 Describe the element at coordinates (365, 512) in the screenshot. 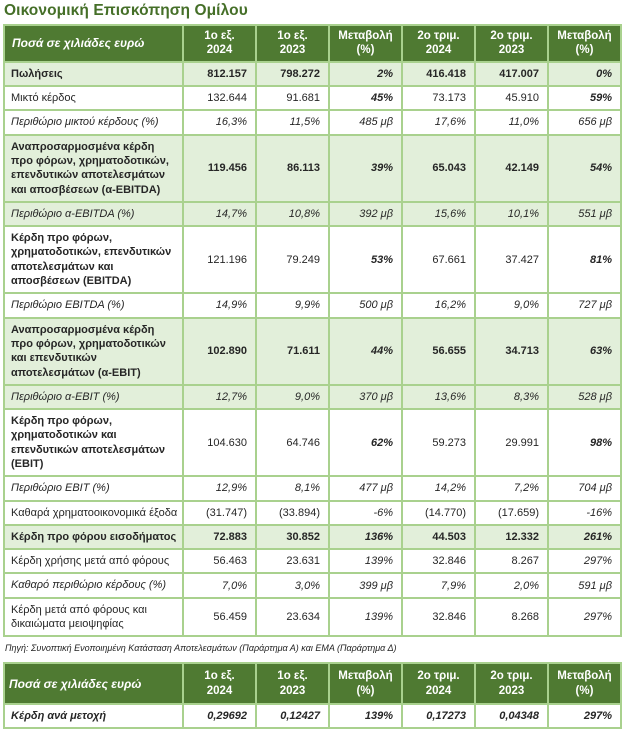

I see `cell-value: -6%` at that location.